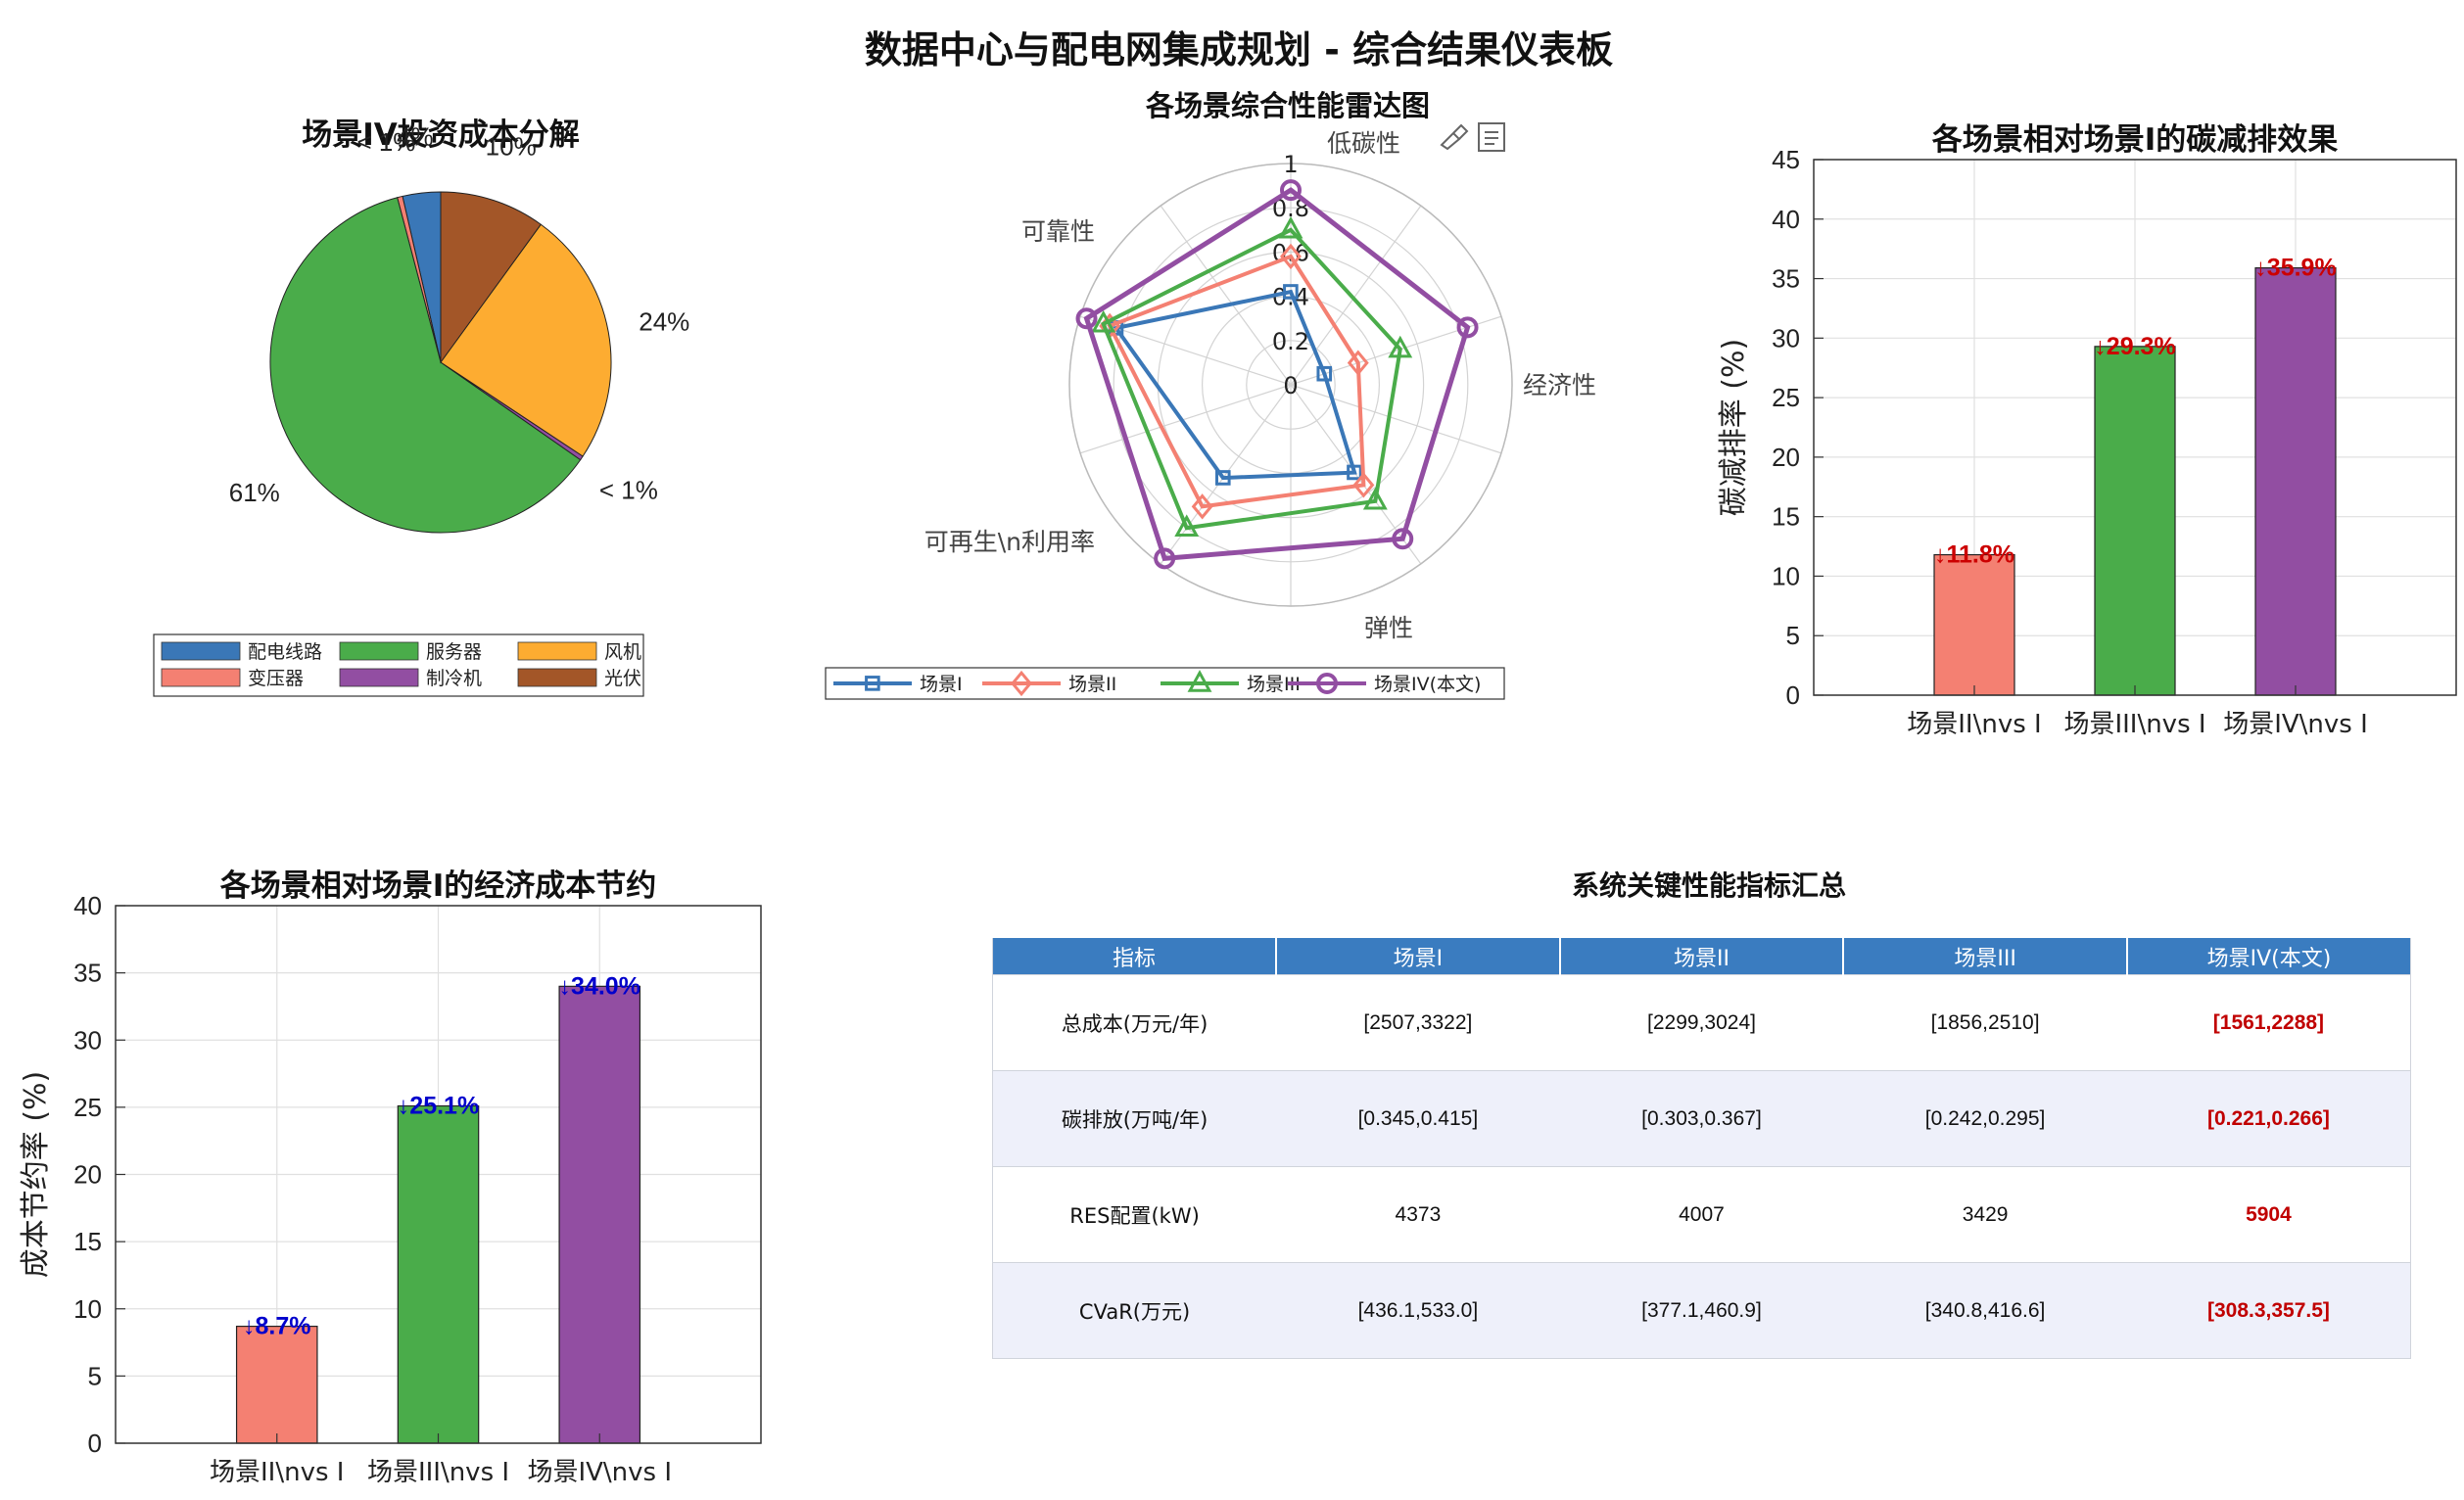 The image size is (2464, 1500). Describe the element at coordinates (87, 1175) in the screenshot. I see `bar-ytick-label: 20` at that location.